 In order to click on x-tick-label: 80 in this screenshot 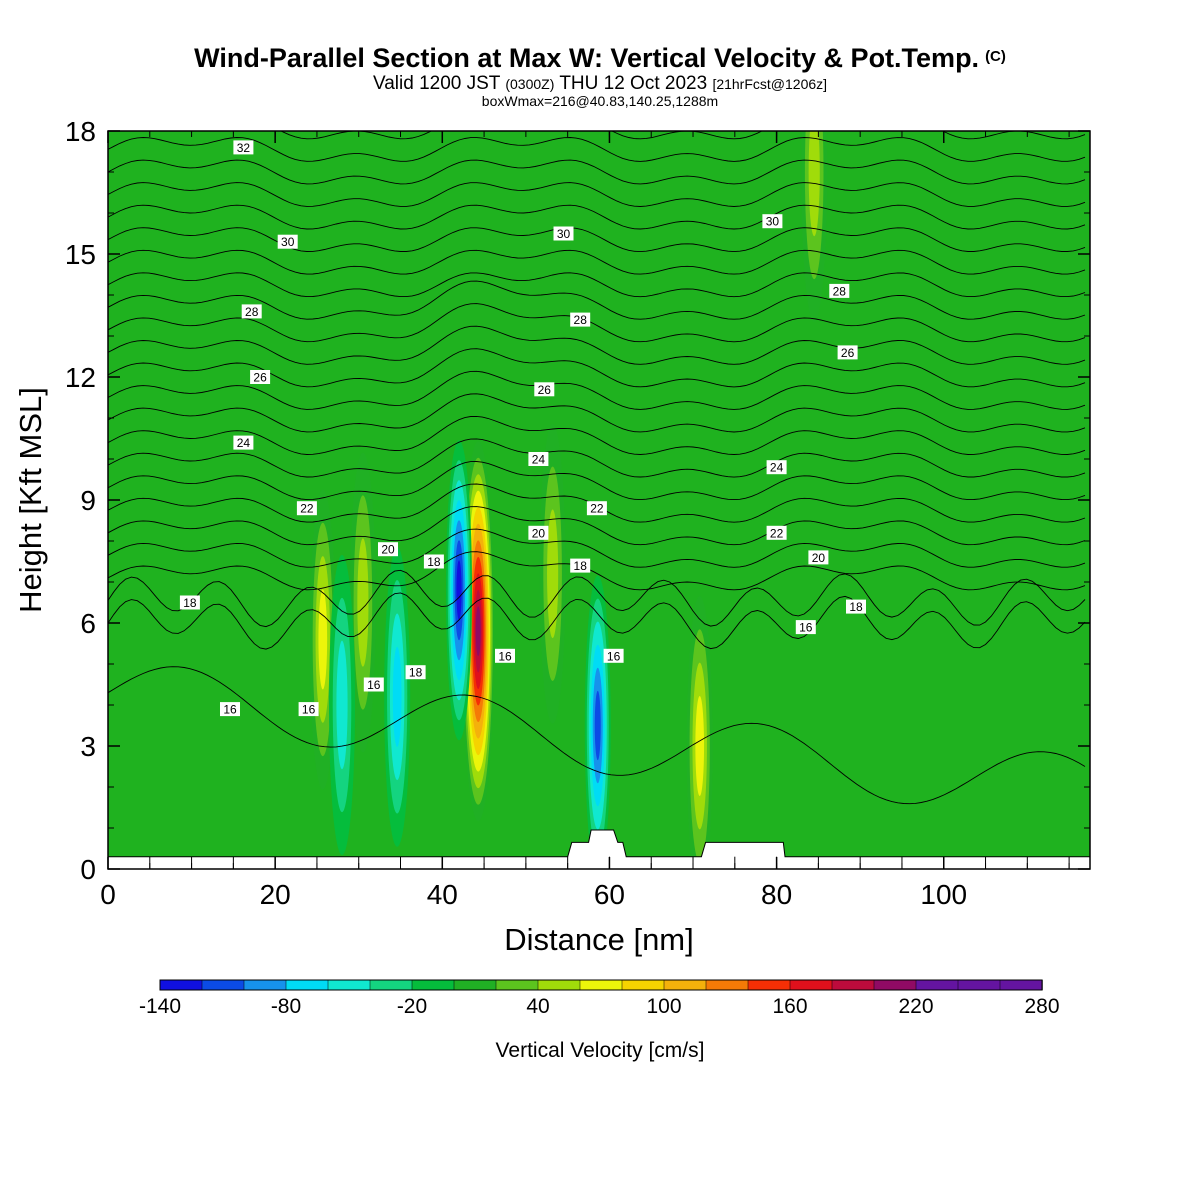, I will do `click(776, 894)`.